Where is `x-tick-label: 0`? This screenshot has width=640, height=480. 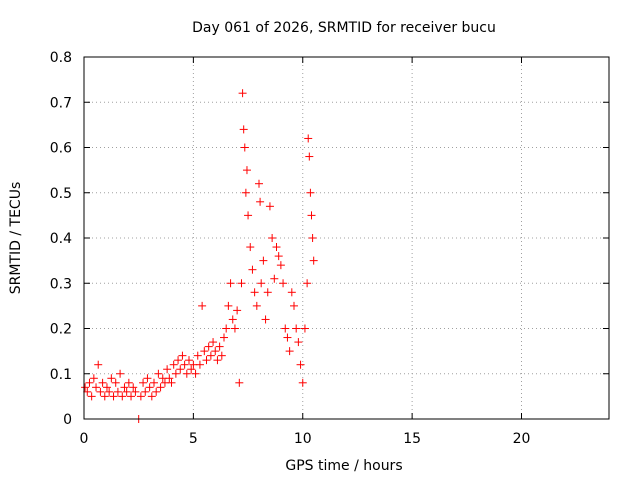
x-tick-label: 0 is located at coordinates (84, 439).